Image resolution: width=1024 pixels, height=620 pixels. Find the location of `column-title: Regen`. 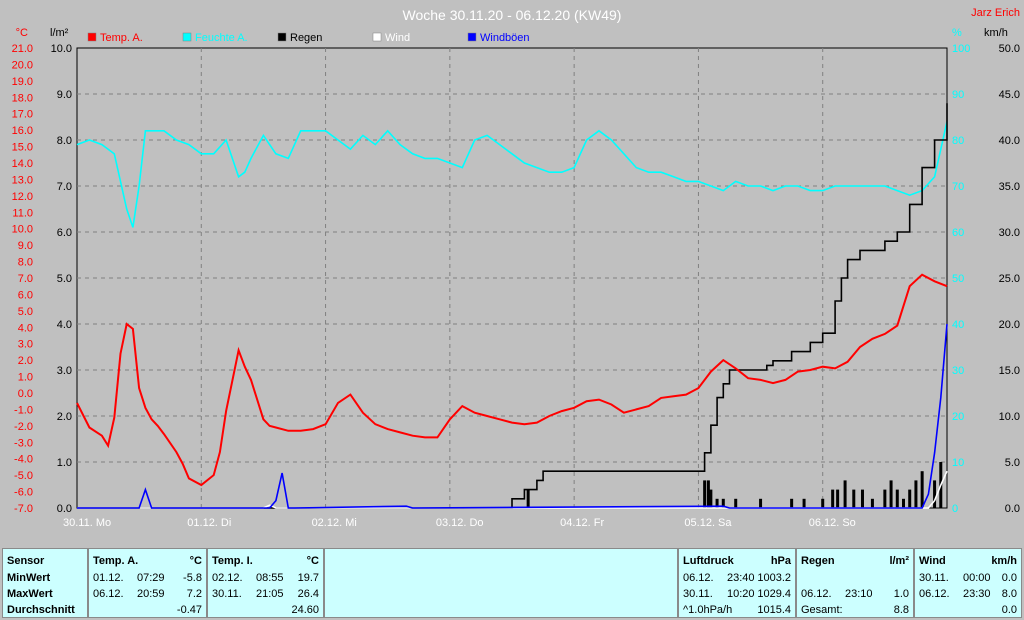

column-title: Regen is located at coordinates (818, 561).